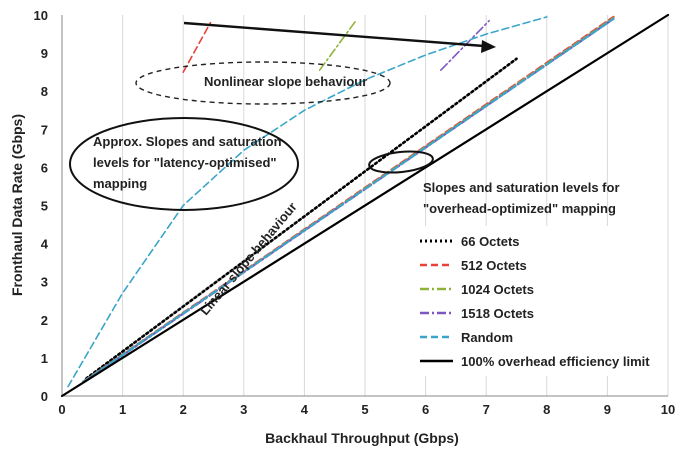 The width and height of the screenshot is (682, 449). What do you see at coordinates (44, 320) in the screenshot?
I see `y-tick-label: 2` at bounding box center [44, 320].